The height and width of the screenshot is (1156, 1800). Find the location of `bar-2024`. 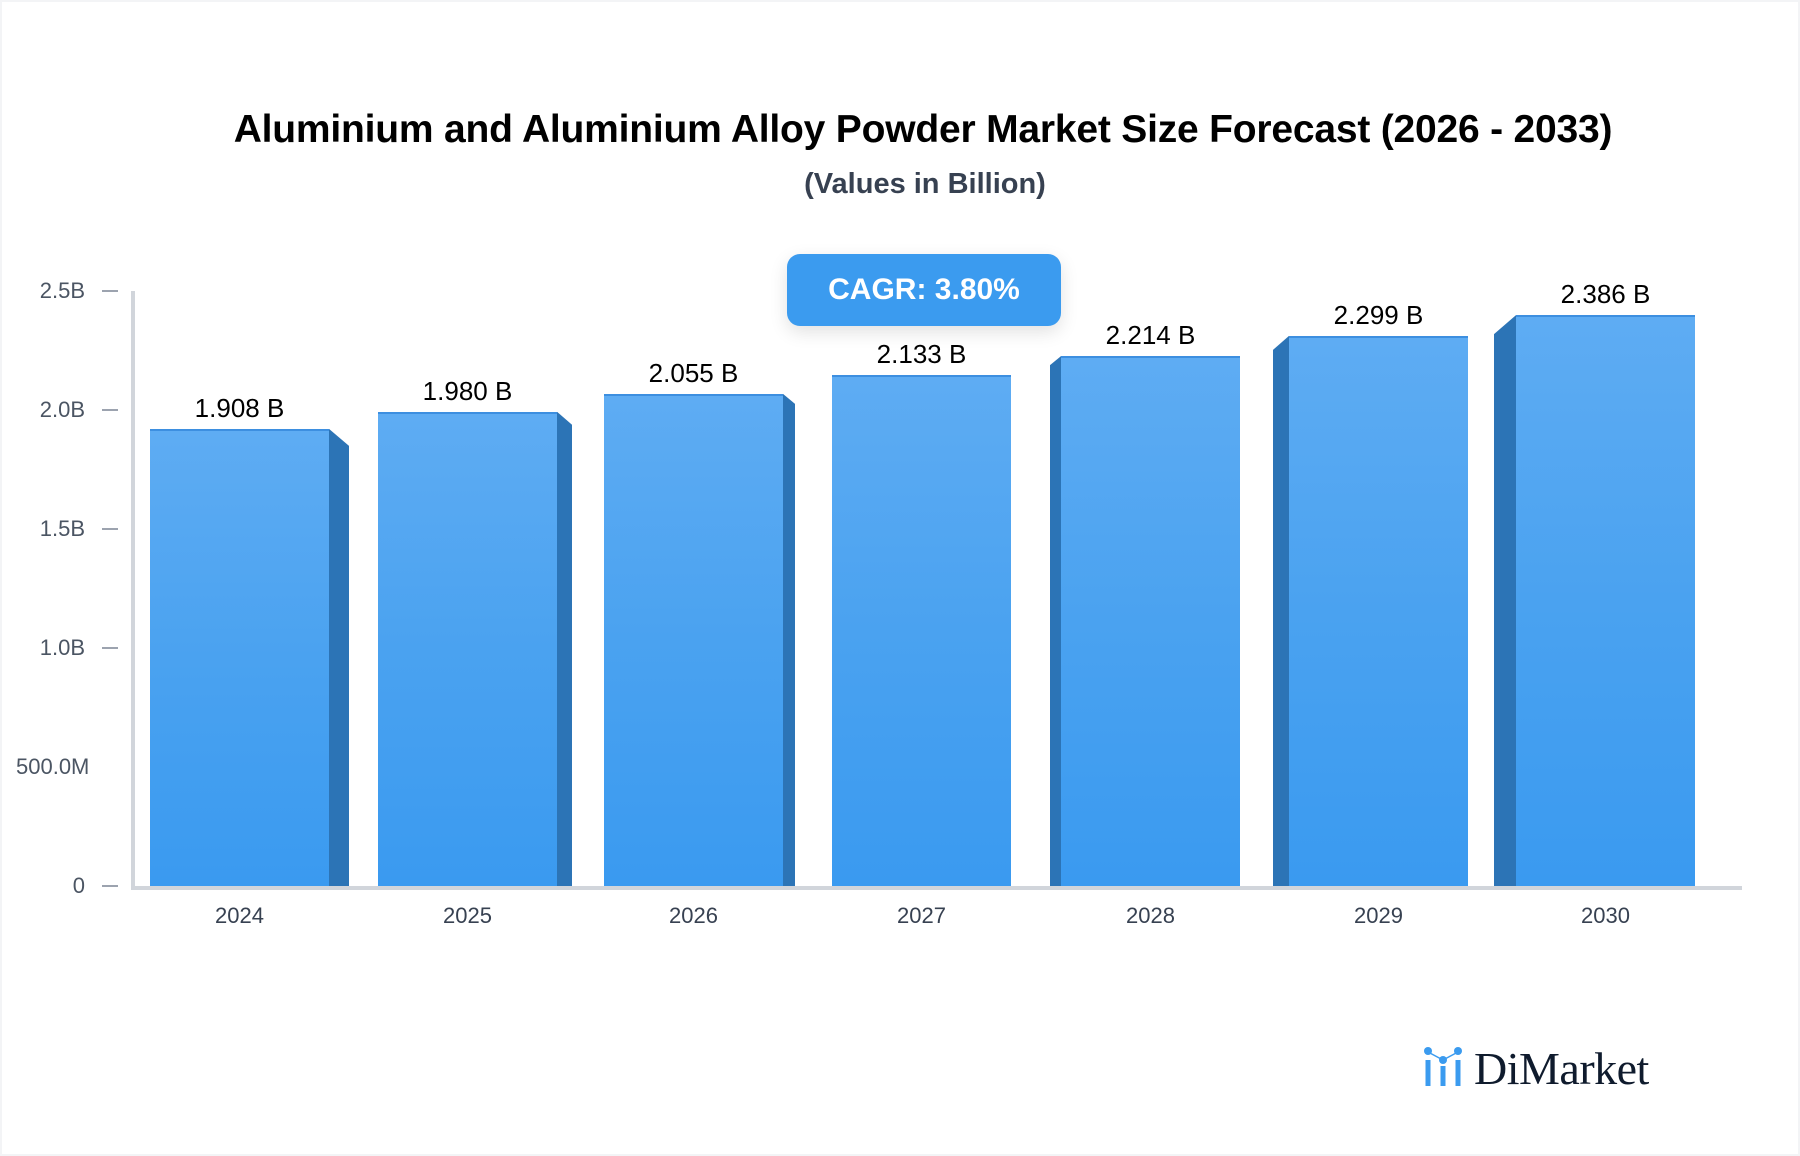

bar-2024 is located at coordinates (249, 657).